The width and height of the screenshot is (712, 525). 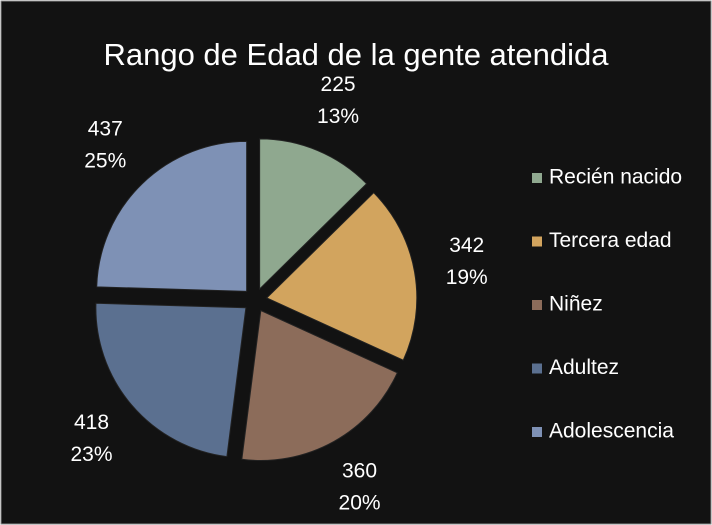 What do you see at coordinates (467, 277) in the screenshot?
I see `percent-label: 19%` at bounding box center [467, 277].